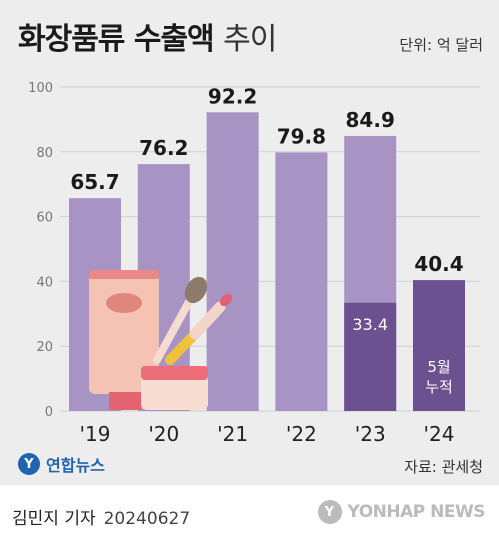 This screenshot has width=499, height=542. What do you see at coordinates (54, 519) in the screenshot?
I see `author: 김민지 기자` at bounding box center [54, 519].